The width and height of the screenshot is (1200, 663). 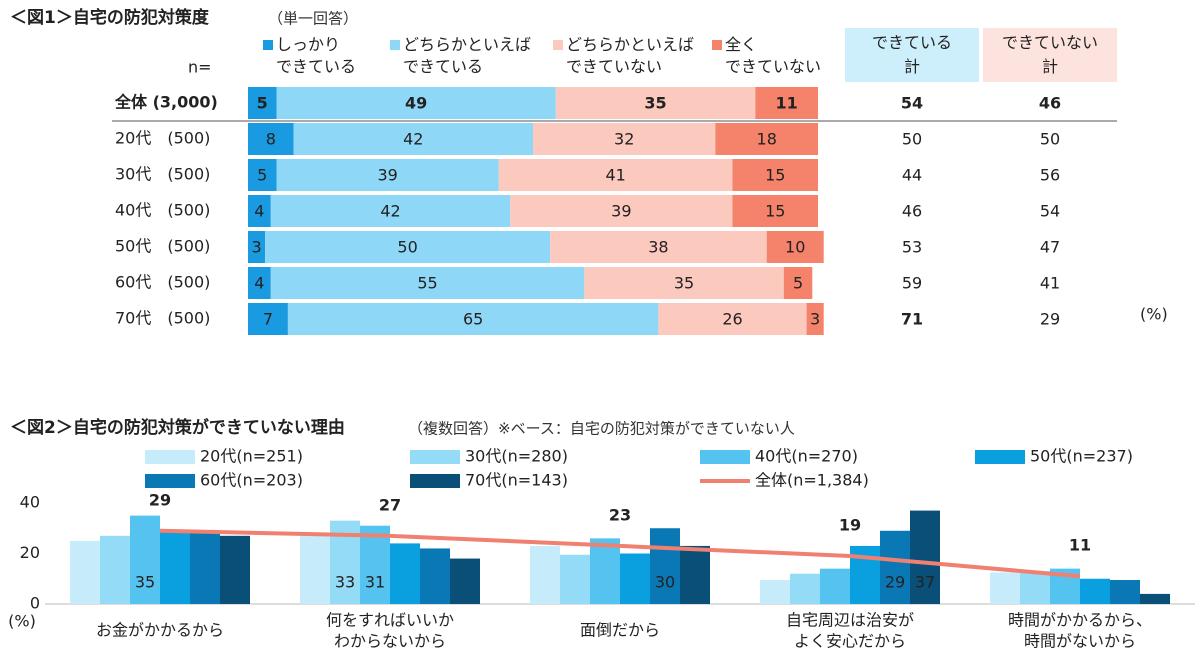 What do you see at coordinates (806, 456) in the screenshot?
I see `legend-label: 40代(n=270)` at bounding box center [806, 456].